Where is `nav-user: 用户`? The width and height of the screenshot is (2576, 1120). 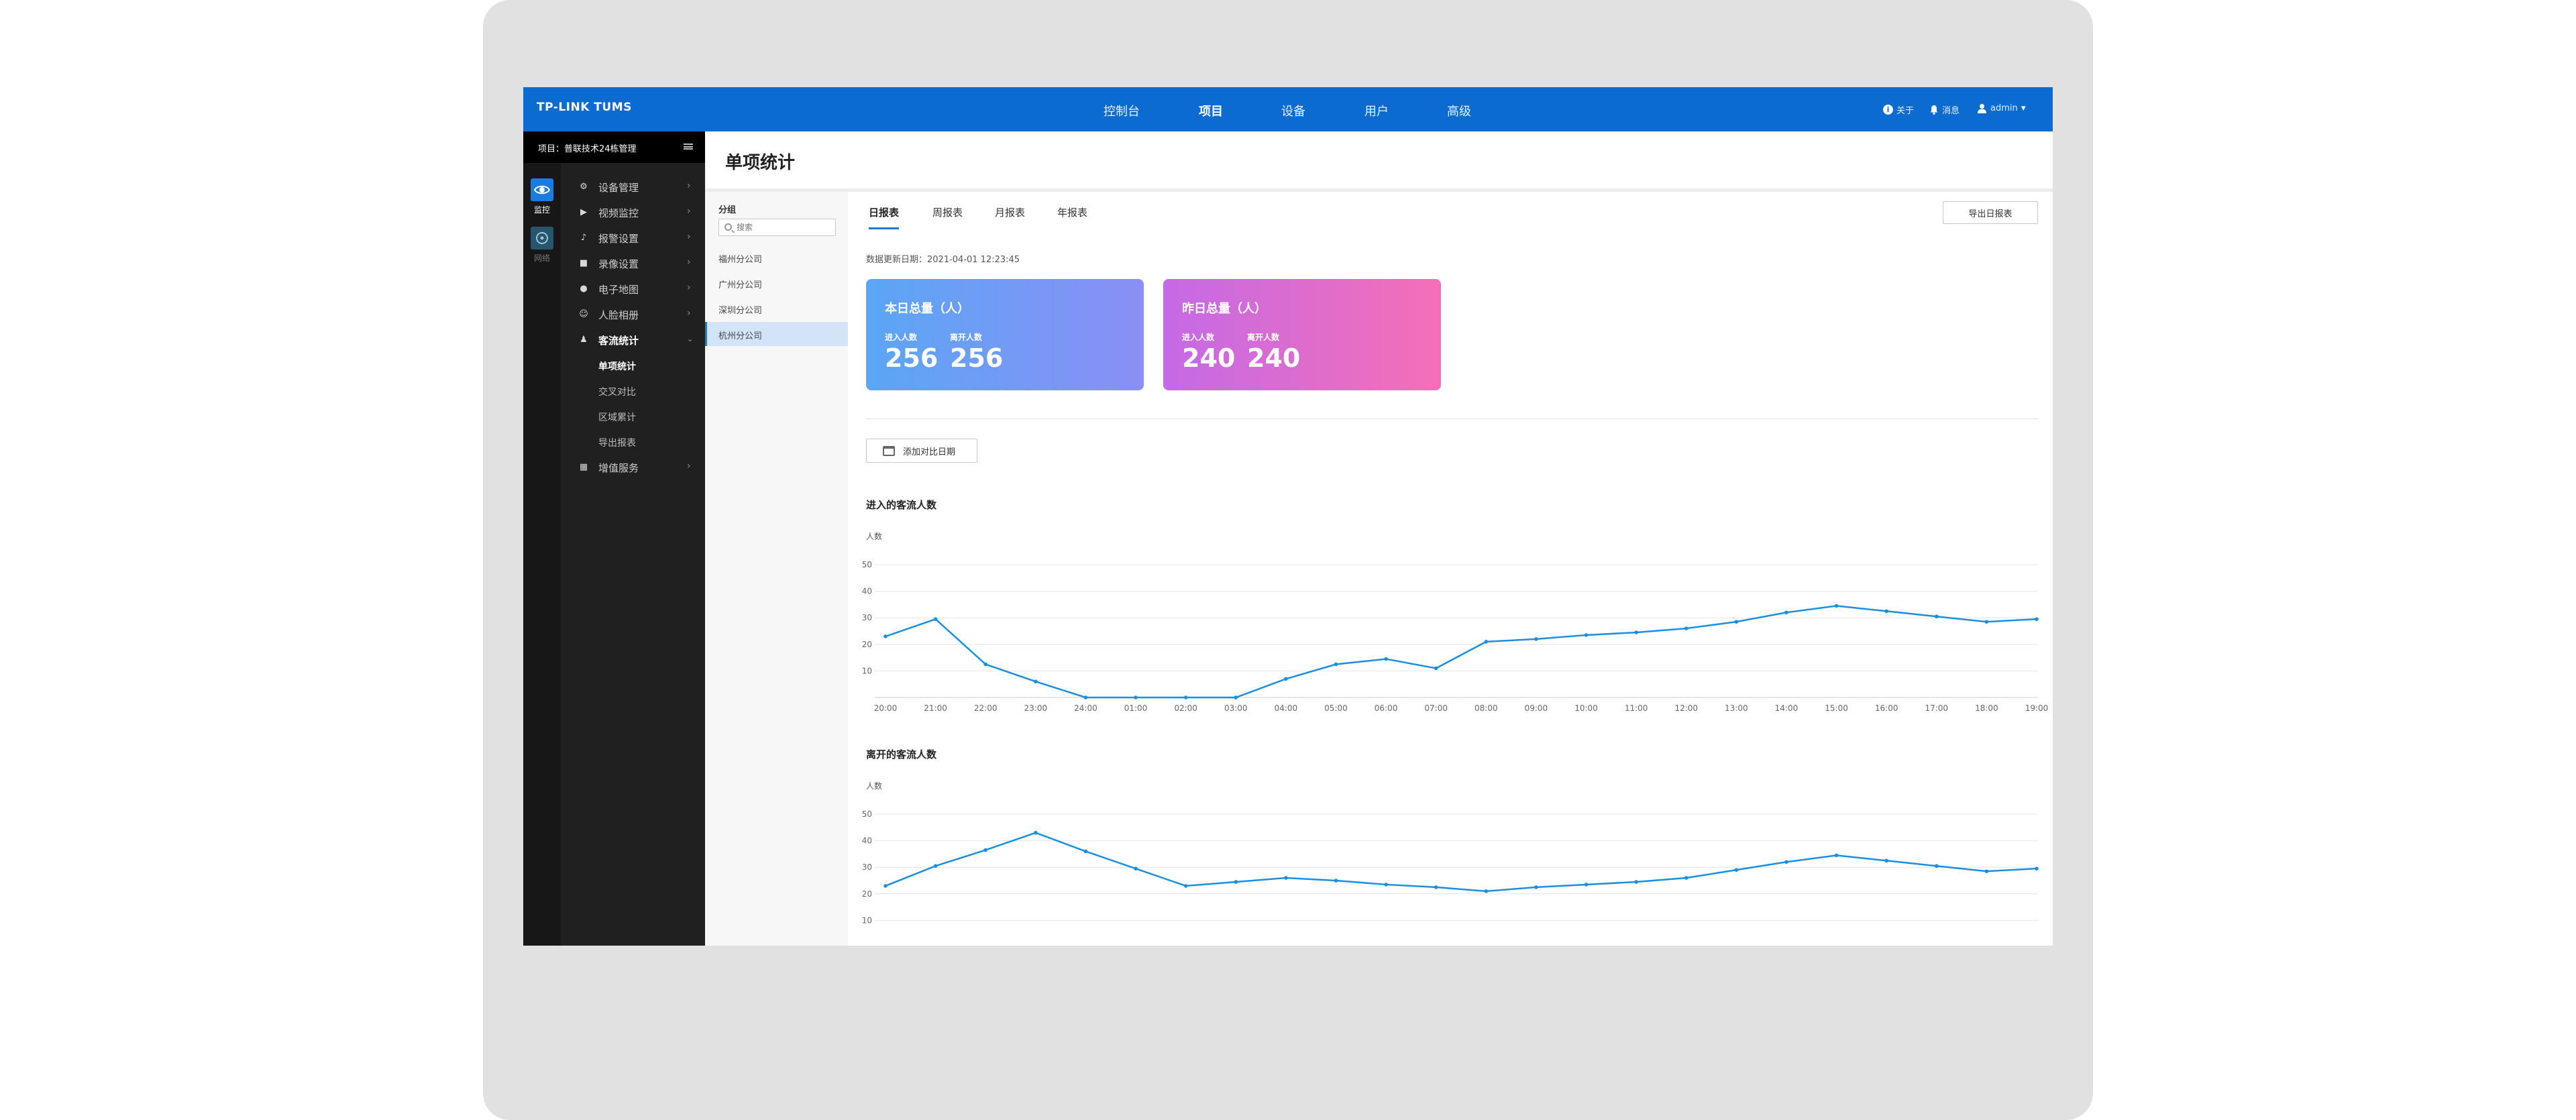 nav-user: 用户 is located at coordinates (1376, 112).